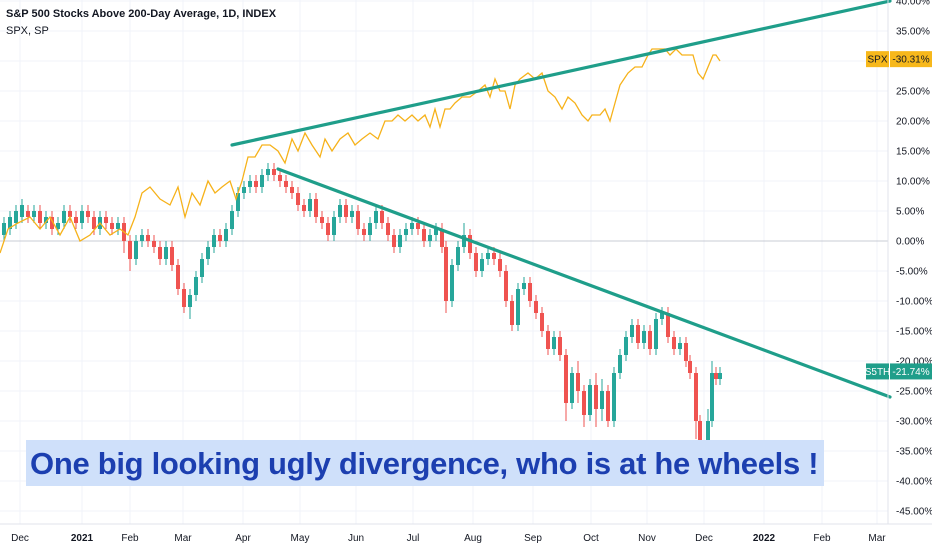 This screenshot has height=550, width=932. I want to click on s5th-badge-value-box, so click(911, 371).